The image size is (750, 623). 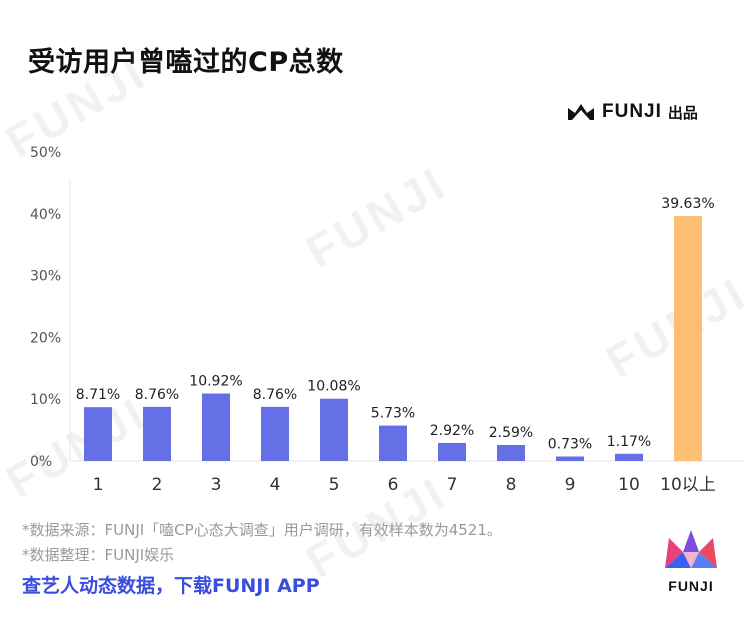 What do you see at coordinates (171, 586) in the screenshot?
I see `download-app-link: 查艺人动态数据，下载FUNJI APP` at bounding box center [171, 586].